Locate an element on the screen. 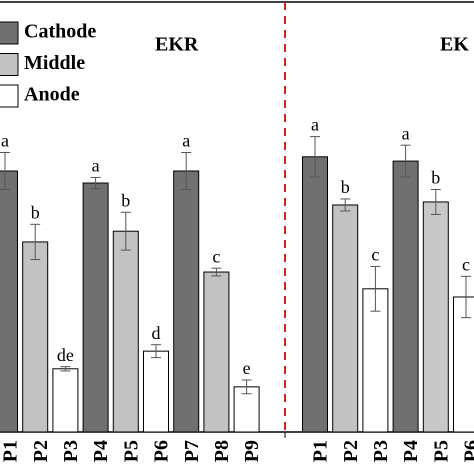 The image size is (474, 474). panel-title: EKR is located at coordinates (177, 45).